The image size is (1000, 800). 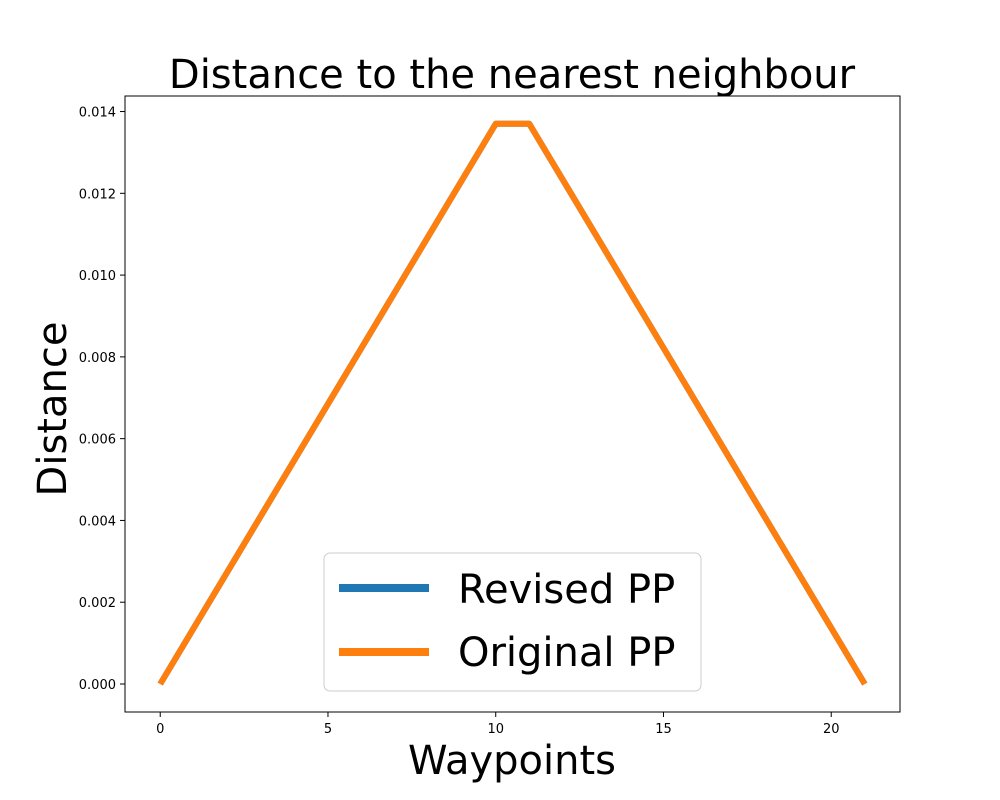 What do you see at coordinates (97, 194) in the screenshot?
I see `y-tick-label-6: 0.012` at bounding box center [97, 194].